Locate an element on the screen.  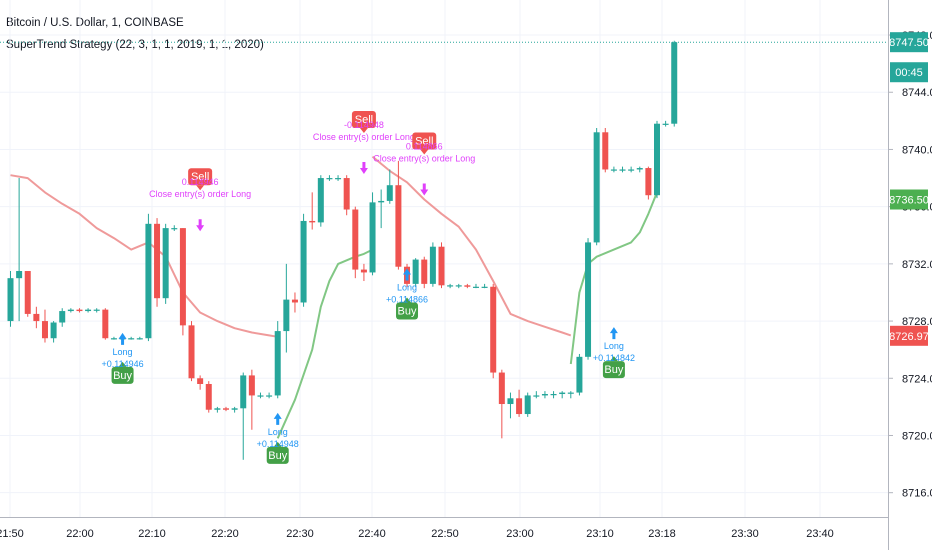
time-tick-label: 22:40 is located at coordinates (372, 534).